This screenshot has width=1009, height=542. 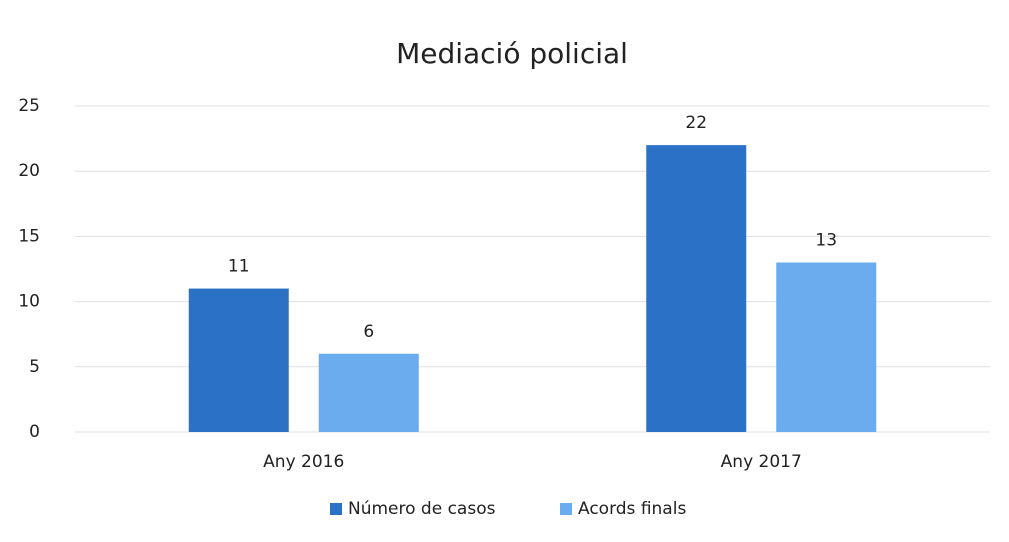 I want to click on data-label: 22, so click(x=696, y=123).